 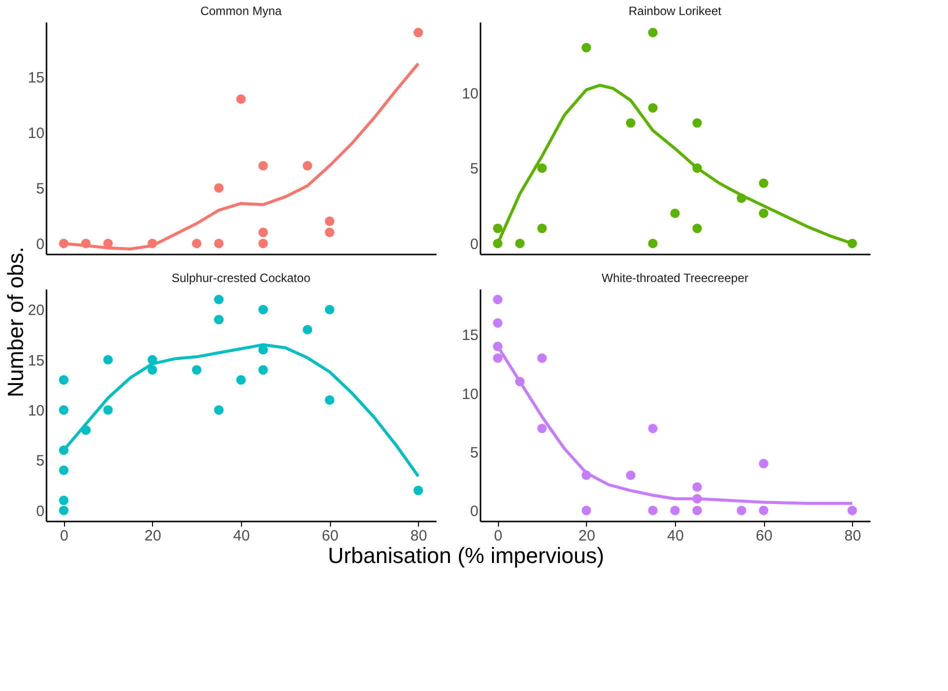 What do you see at coordinates (675, 278) in the screenshot?
I see `chart-title: White-throated Treecreeper` at bounding box center [675, 278].